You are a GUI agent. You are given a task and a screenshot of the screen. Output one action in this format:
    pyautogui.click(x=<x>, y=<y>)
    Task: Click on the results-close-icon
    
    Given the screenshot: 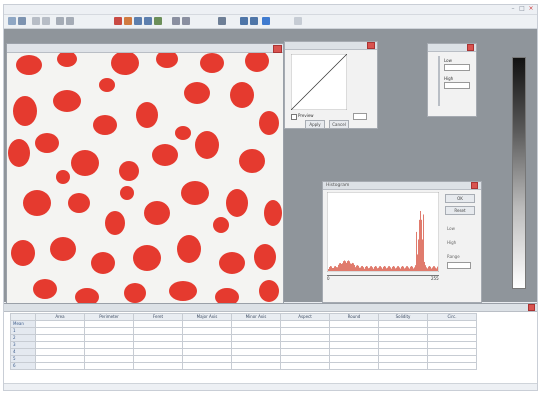 What is the action you would take?
    pyautogui.click(x=531, y=307)
    